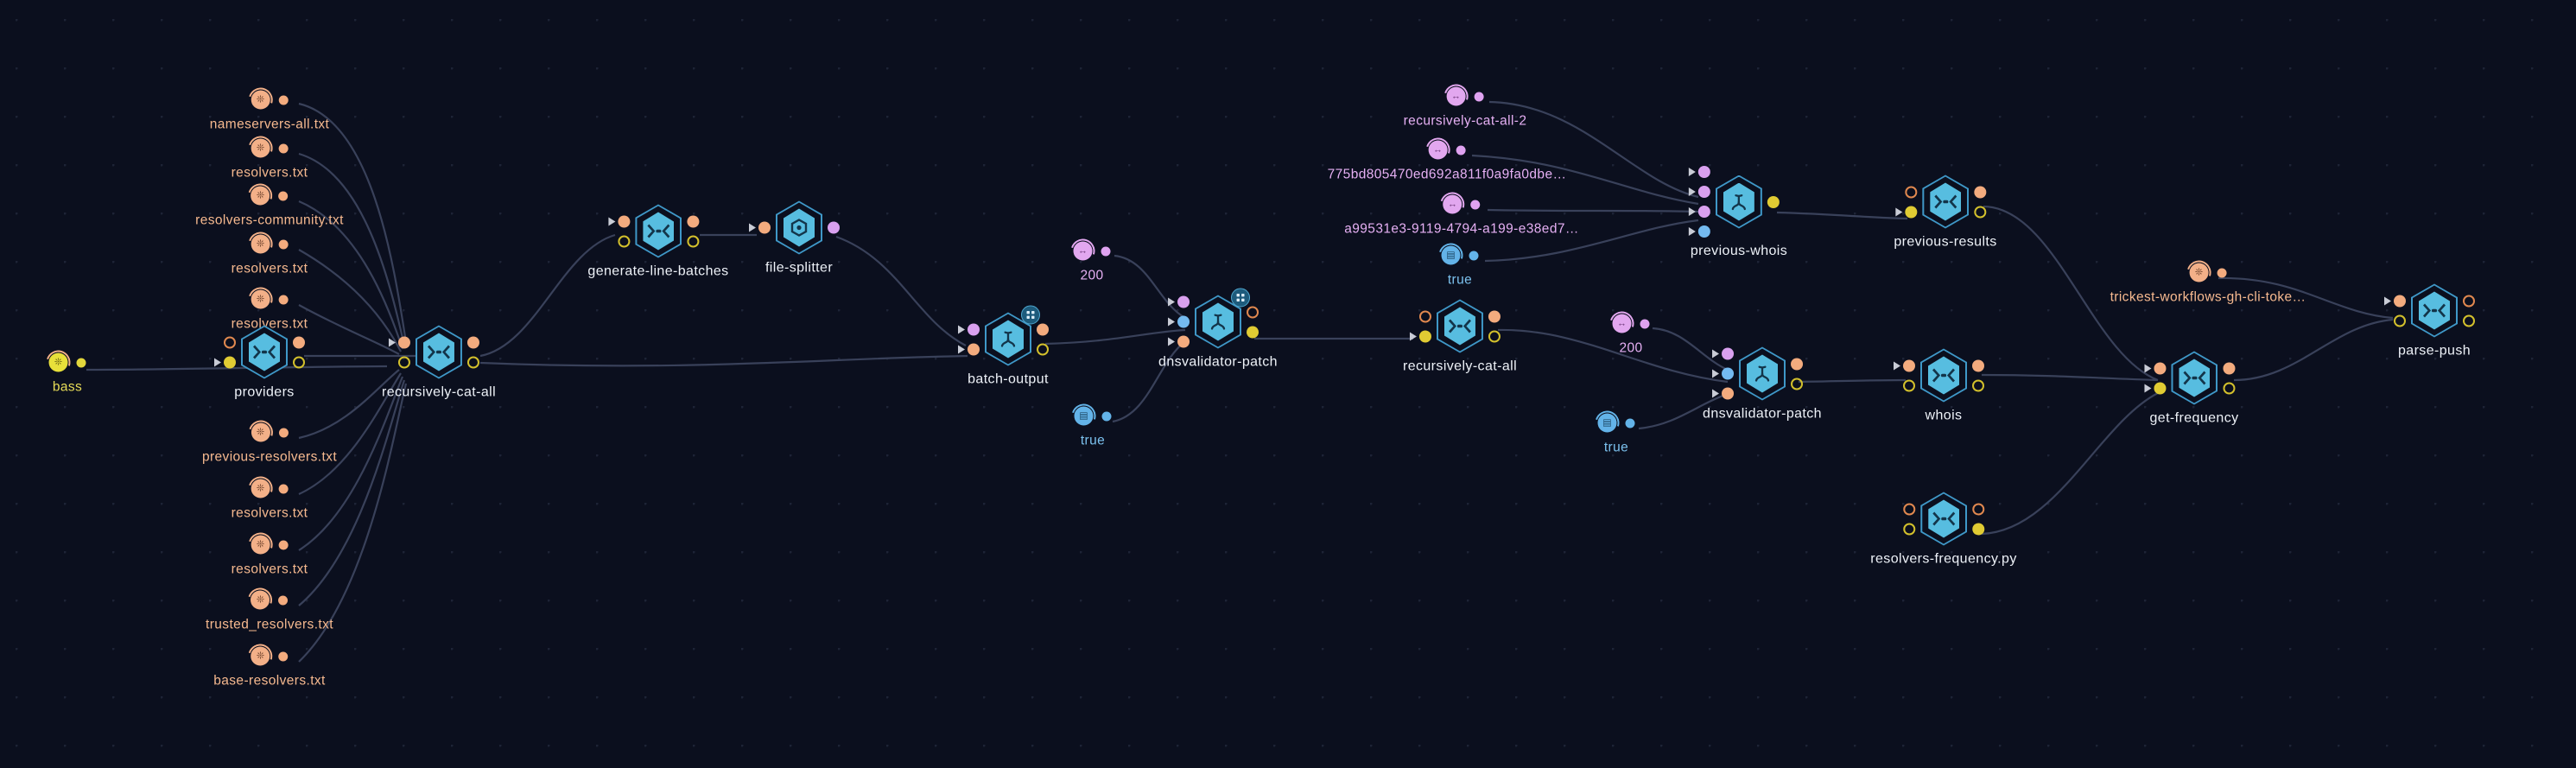  What do you see at coordinates (269, 667) in the screenshot?
I see `file-node-base-resolvers: ❊ base-resolvers.txt` at bounding box center [269, 667].